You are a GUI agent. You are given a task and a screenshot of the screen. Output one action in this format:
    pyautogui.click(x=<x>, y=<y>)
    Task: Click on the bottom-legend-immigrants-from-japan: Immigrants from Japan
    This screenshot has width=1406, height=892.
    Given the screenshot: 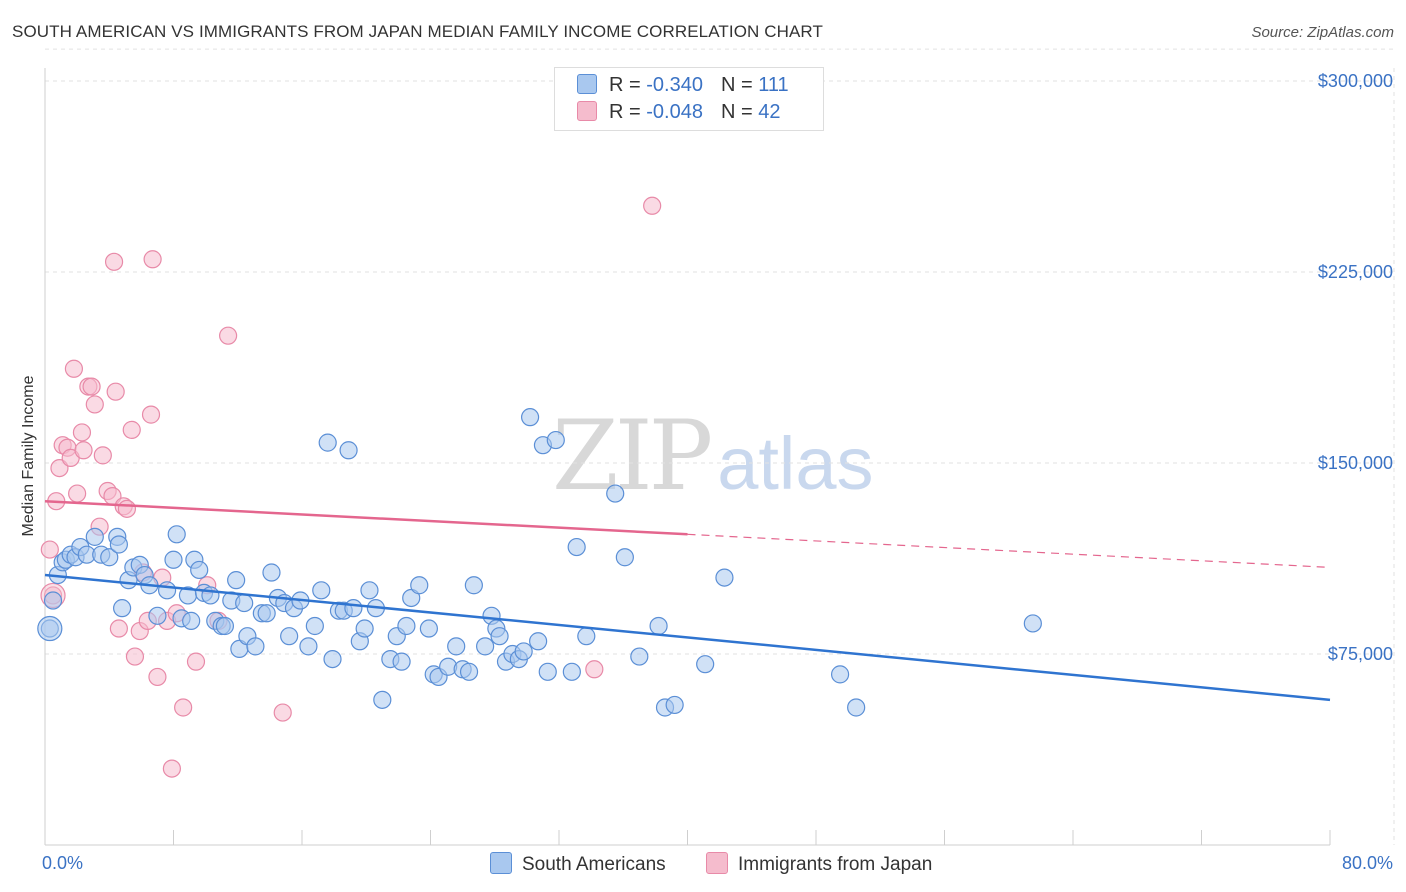 What is the action you would take?
    pyautogui.click(x=819, y=864)
    